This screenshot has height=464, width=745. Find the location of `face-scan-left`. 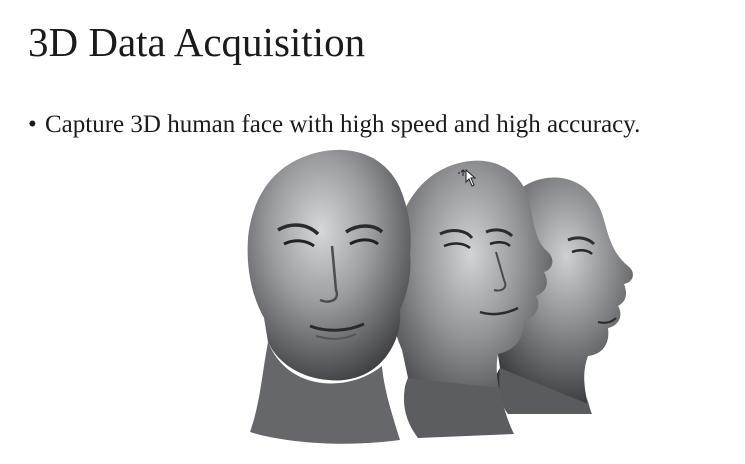

face-scan-left is located at coordinates (329, 296).